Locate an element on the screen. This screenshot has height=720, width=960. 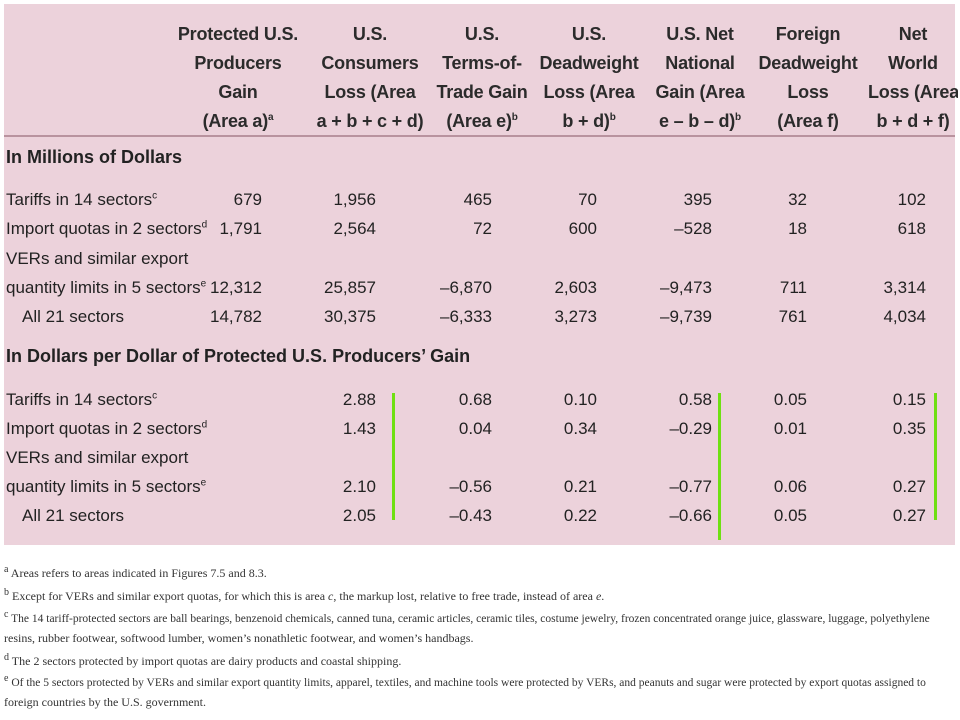
table-cell: –0.43 is located at coordinates (470, 515).